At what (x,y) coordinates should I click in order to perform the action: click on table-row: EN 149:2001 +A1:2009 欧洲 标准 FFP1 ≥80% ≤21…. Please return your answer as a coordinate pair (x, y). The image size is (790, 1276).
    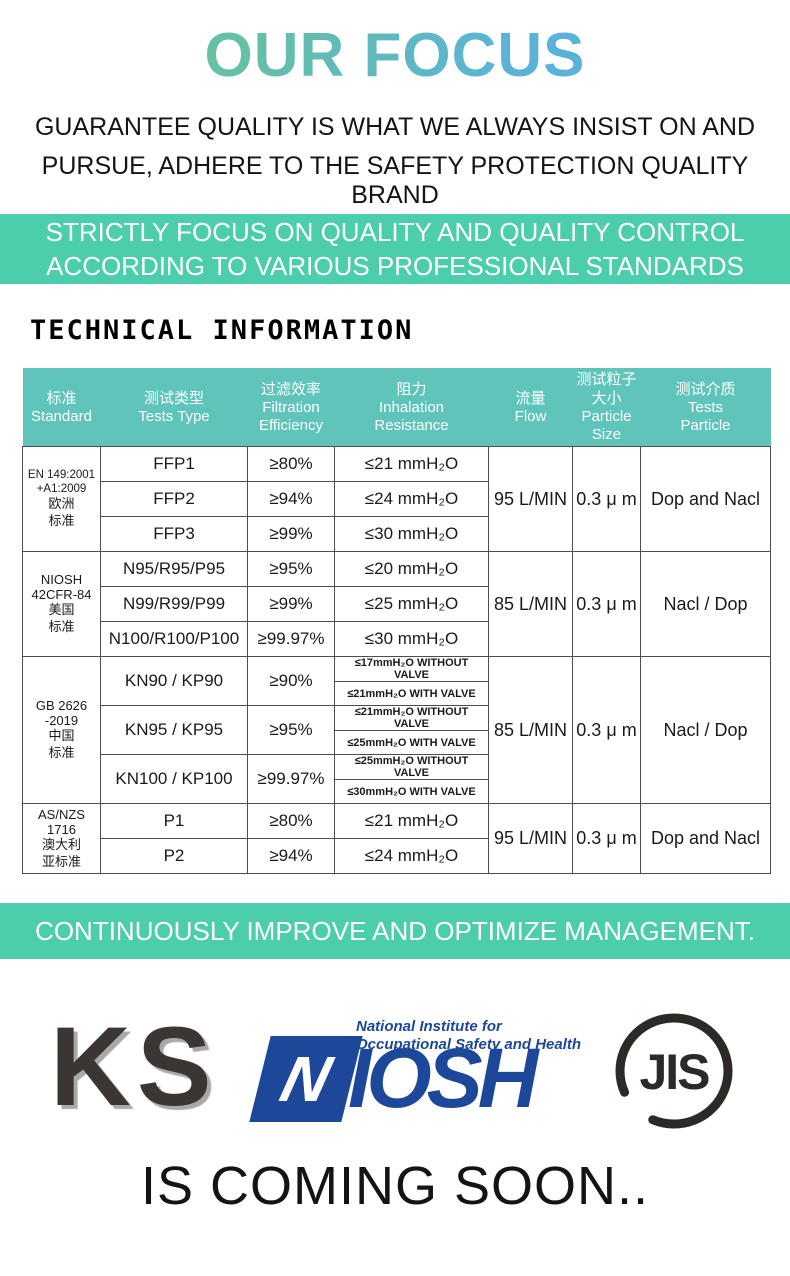
    Looking at the image, I should click on (396, 499).